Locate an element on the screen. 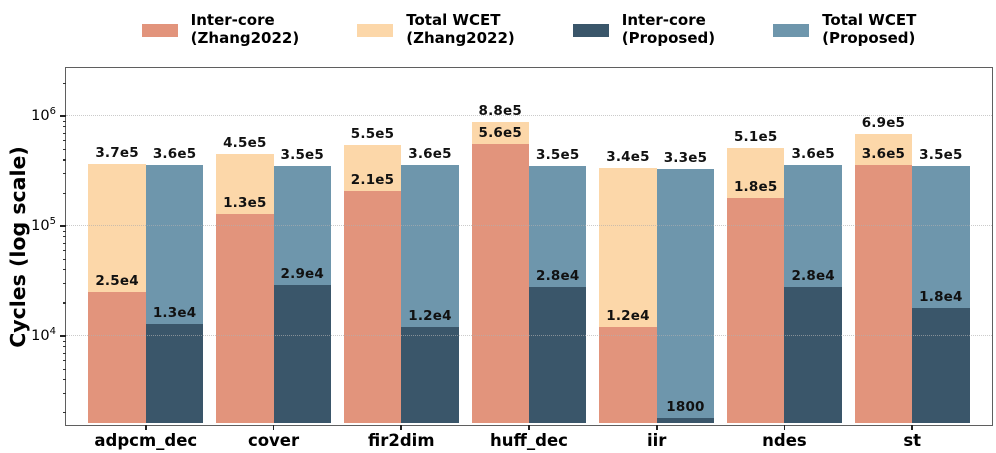 The image size is (996, 453). x-tick-label-iir: iir is located at coordinates (656, 440).